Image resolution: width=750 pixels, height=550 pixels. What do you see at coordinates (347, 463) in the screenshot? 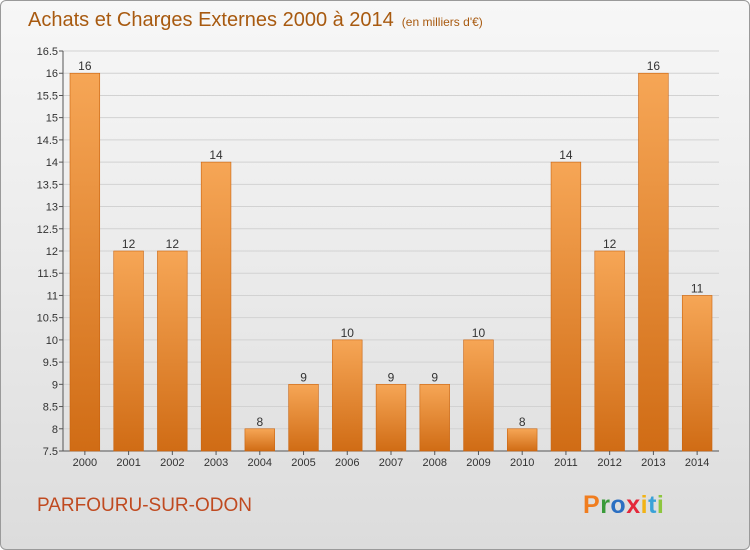
I see `x-tick-label: 2006` at bounding box center [347, 463].